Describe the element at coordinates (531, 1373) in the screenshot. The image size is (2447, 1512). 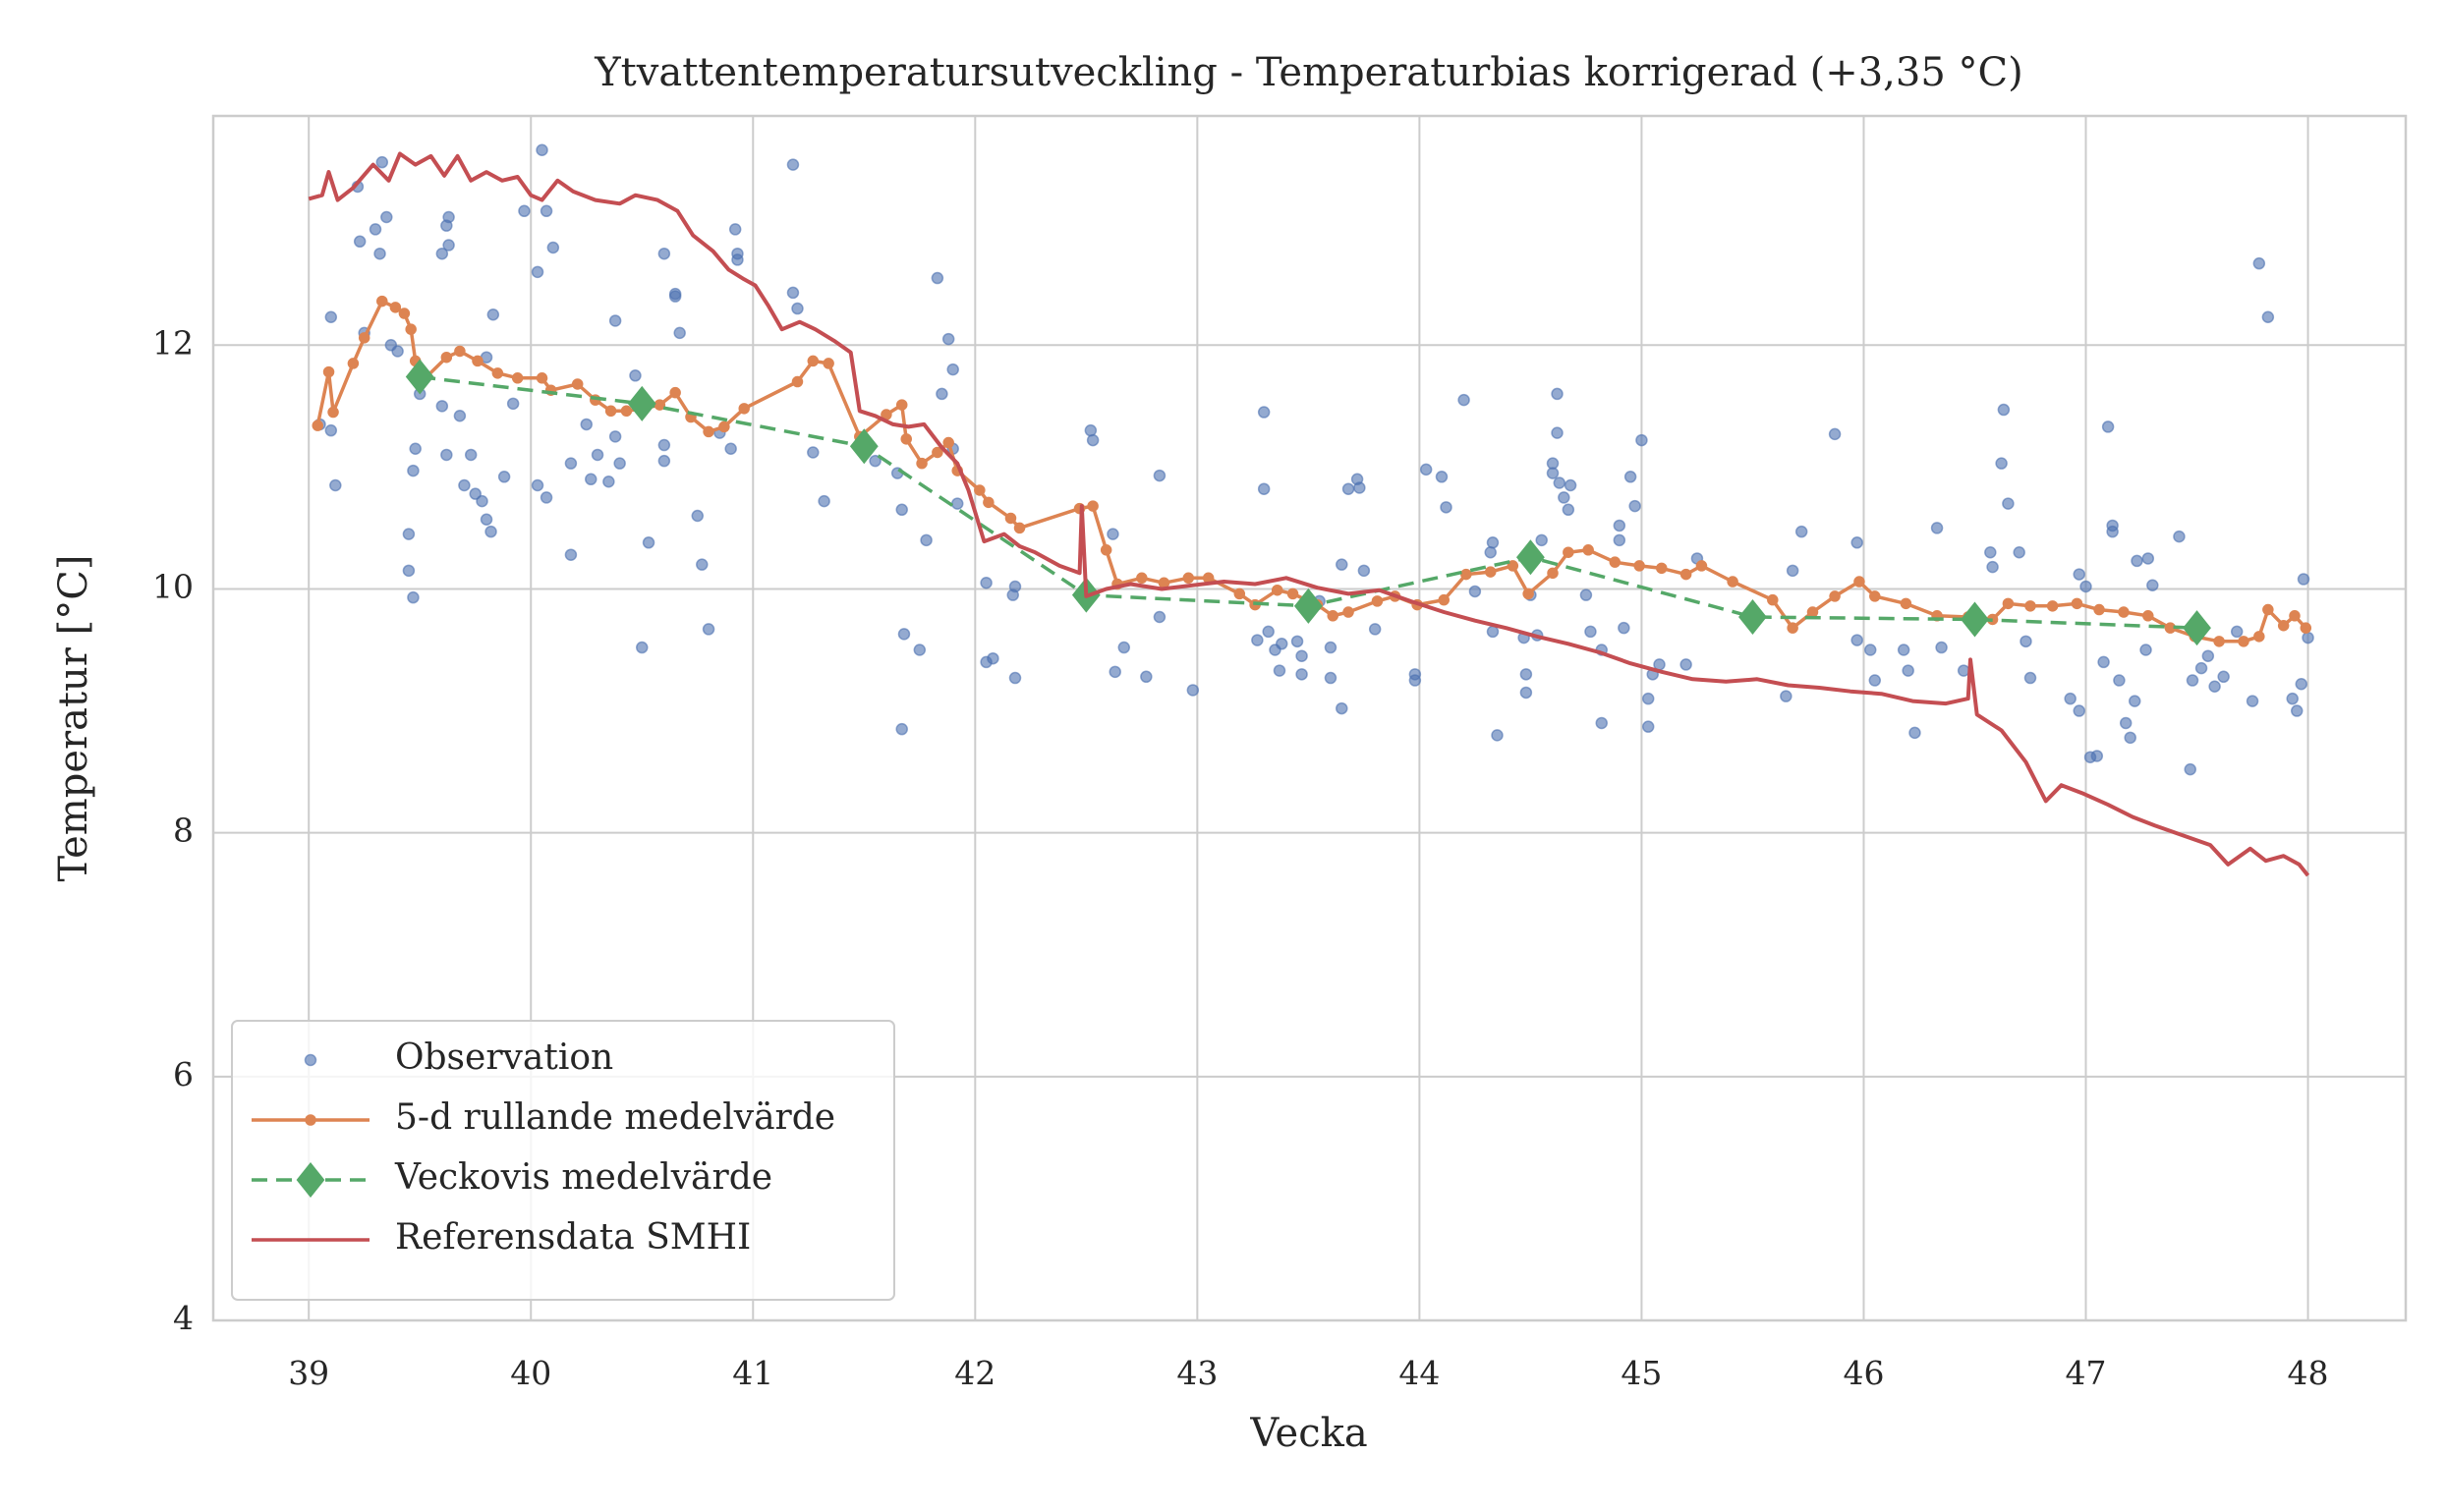
I see `x-tick-label: 40` at that location.